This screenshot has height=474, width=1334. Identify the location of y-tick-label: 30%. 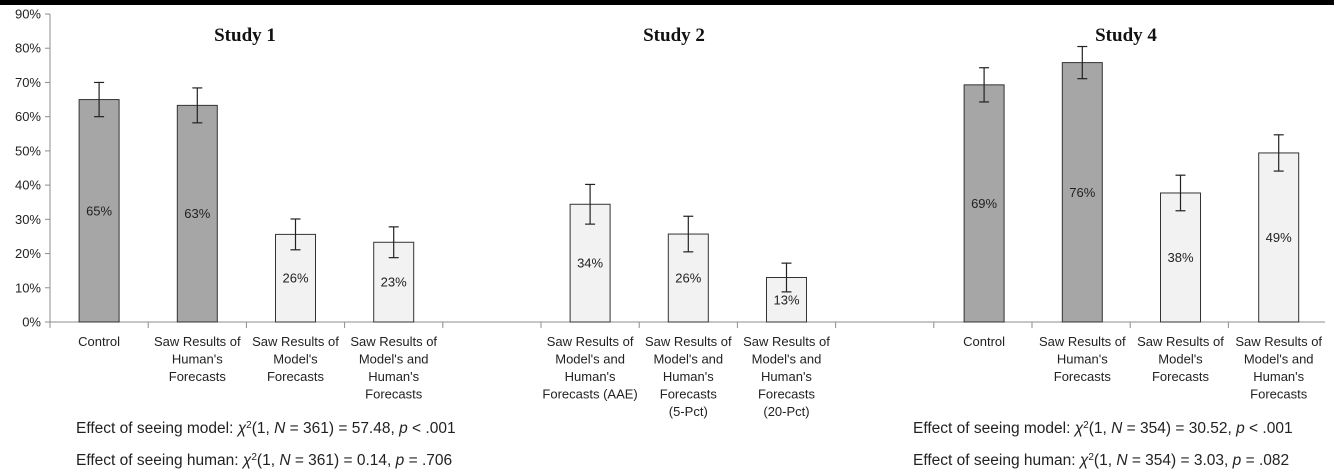
(28, 219).